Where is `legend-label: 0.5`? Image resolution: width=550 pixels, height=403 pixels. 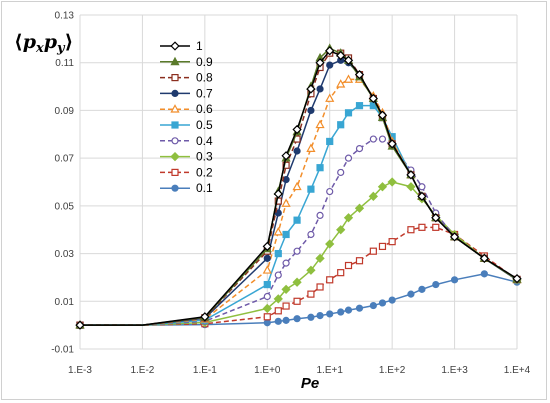
legend-label: 0.5 is located at coordinates (204, 125).